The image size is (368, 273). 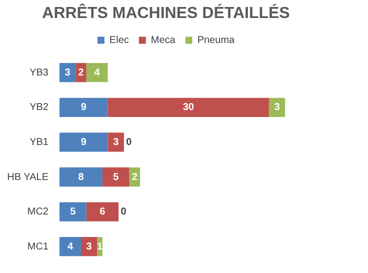 I want to click on data-label: 8, so click(x=81, y=177).